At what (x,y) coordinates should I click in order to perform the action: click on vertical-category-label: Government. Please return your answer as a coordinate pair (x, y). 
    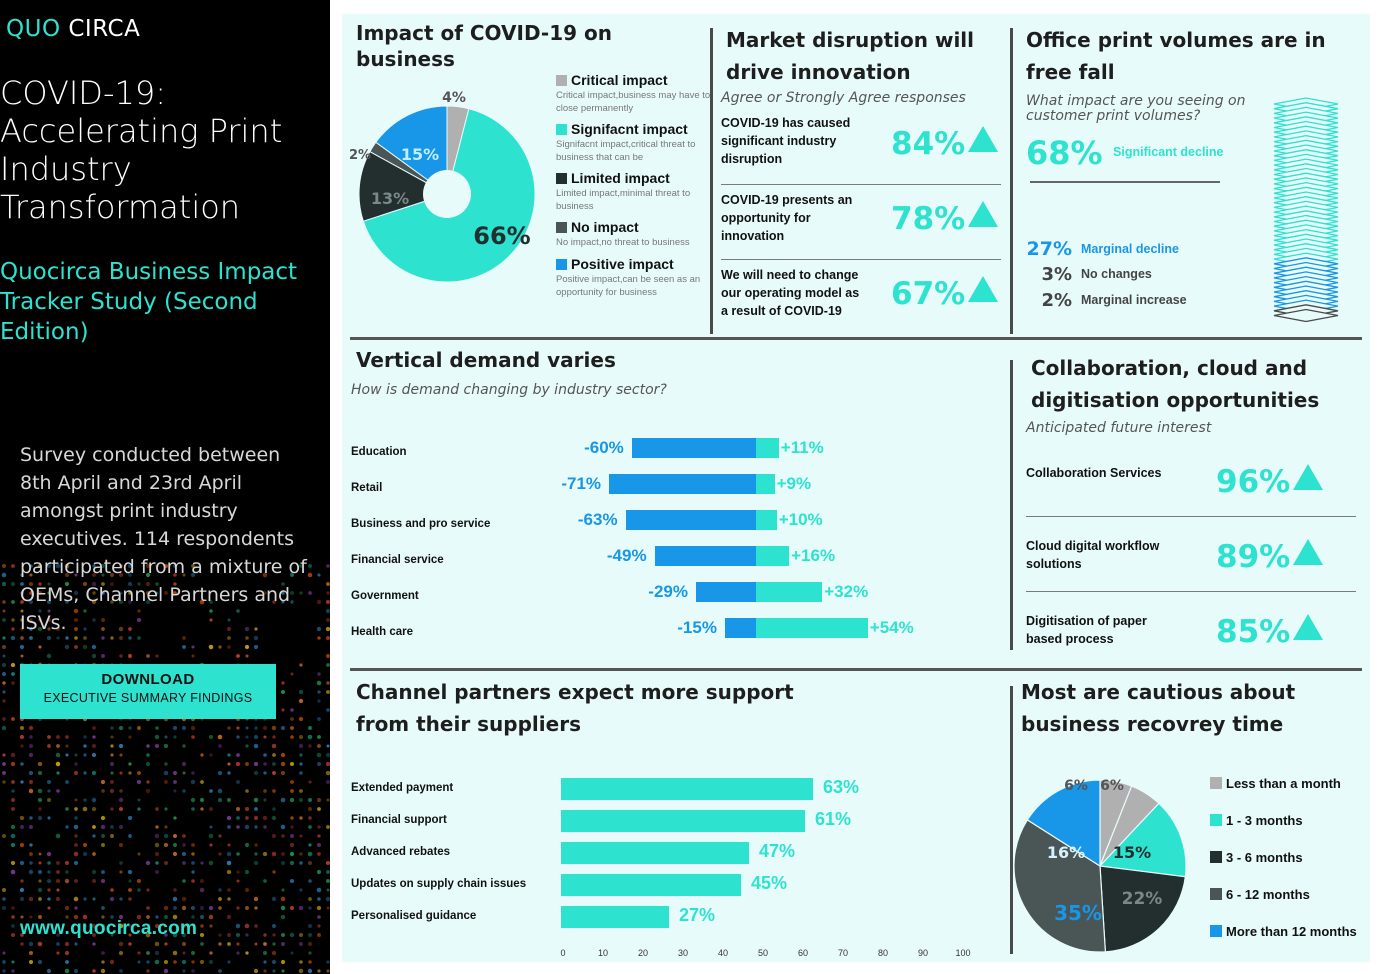
    Looking at the image, I should click on (385, 596).